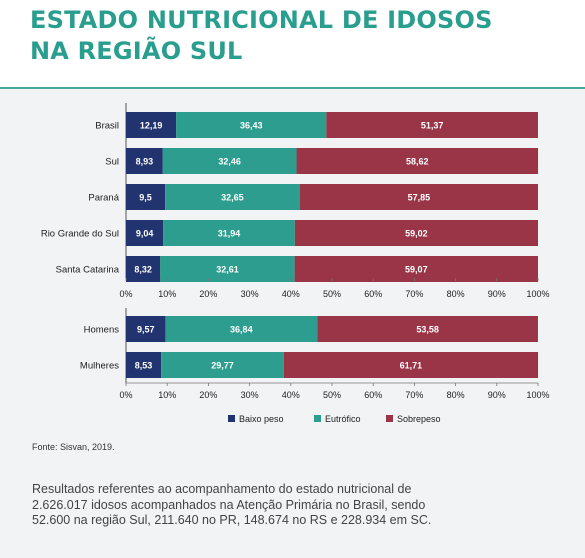 The image size is (585, 558). I want to click on bar-eutrofico-homens, so click(241, 329).